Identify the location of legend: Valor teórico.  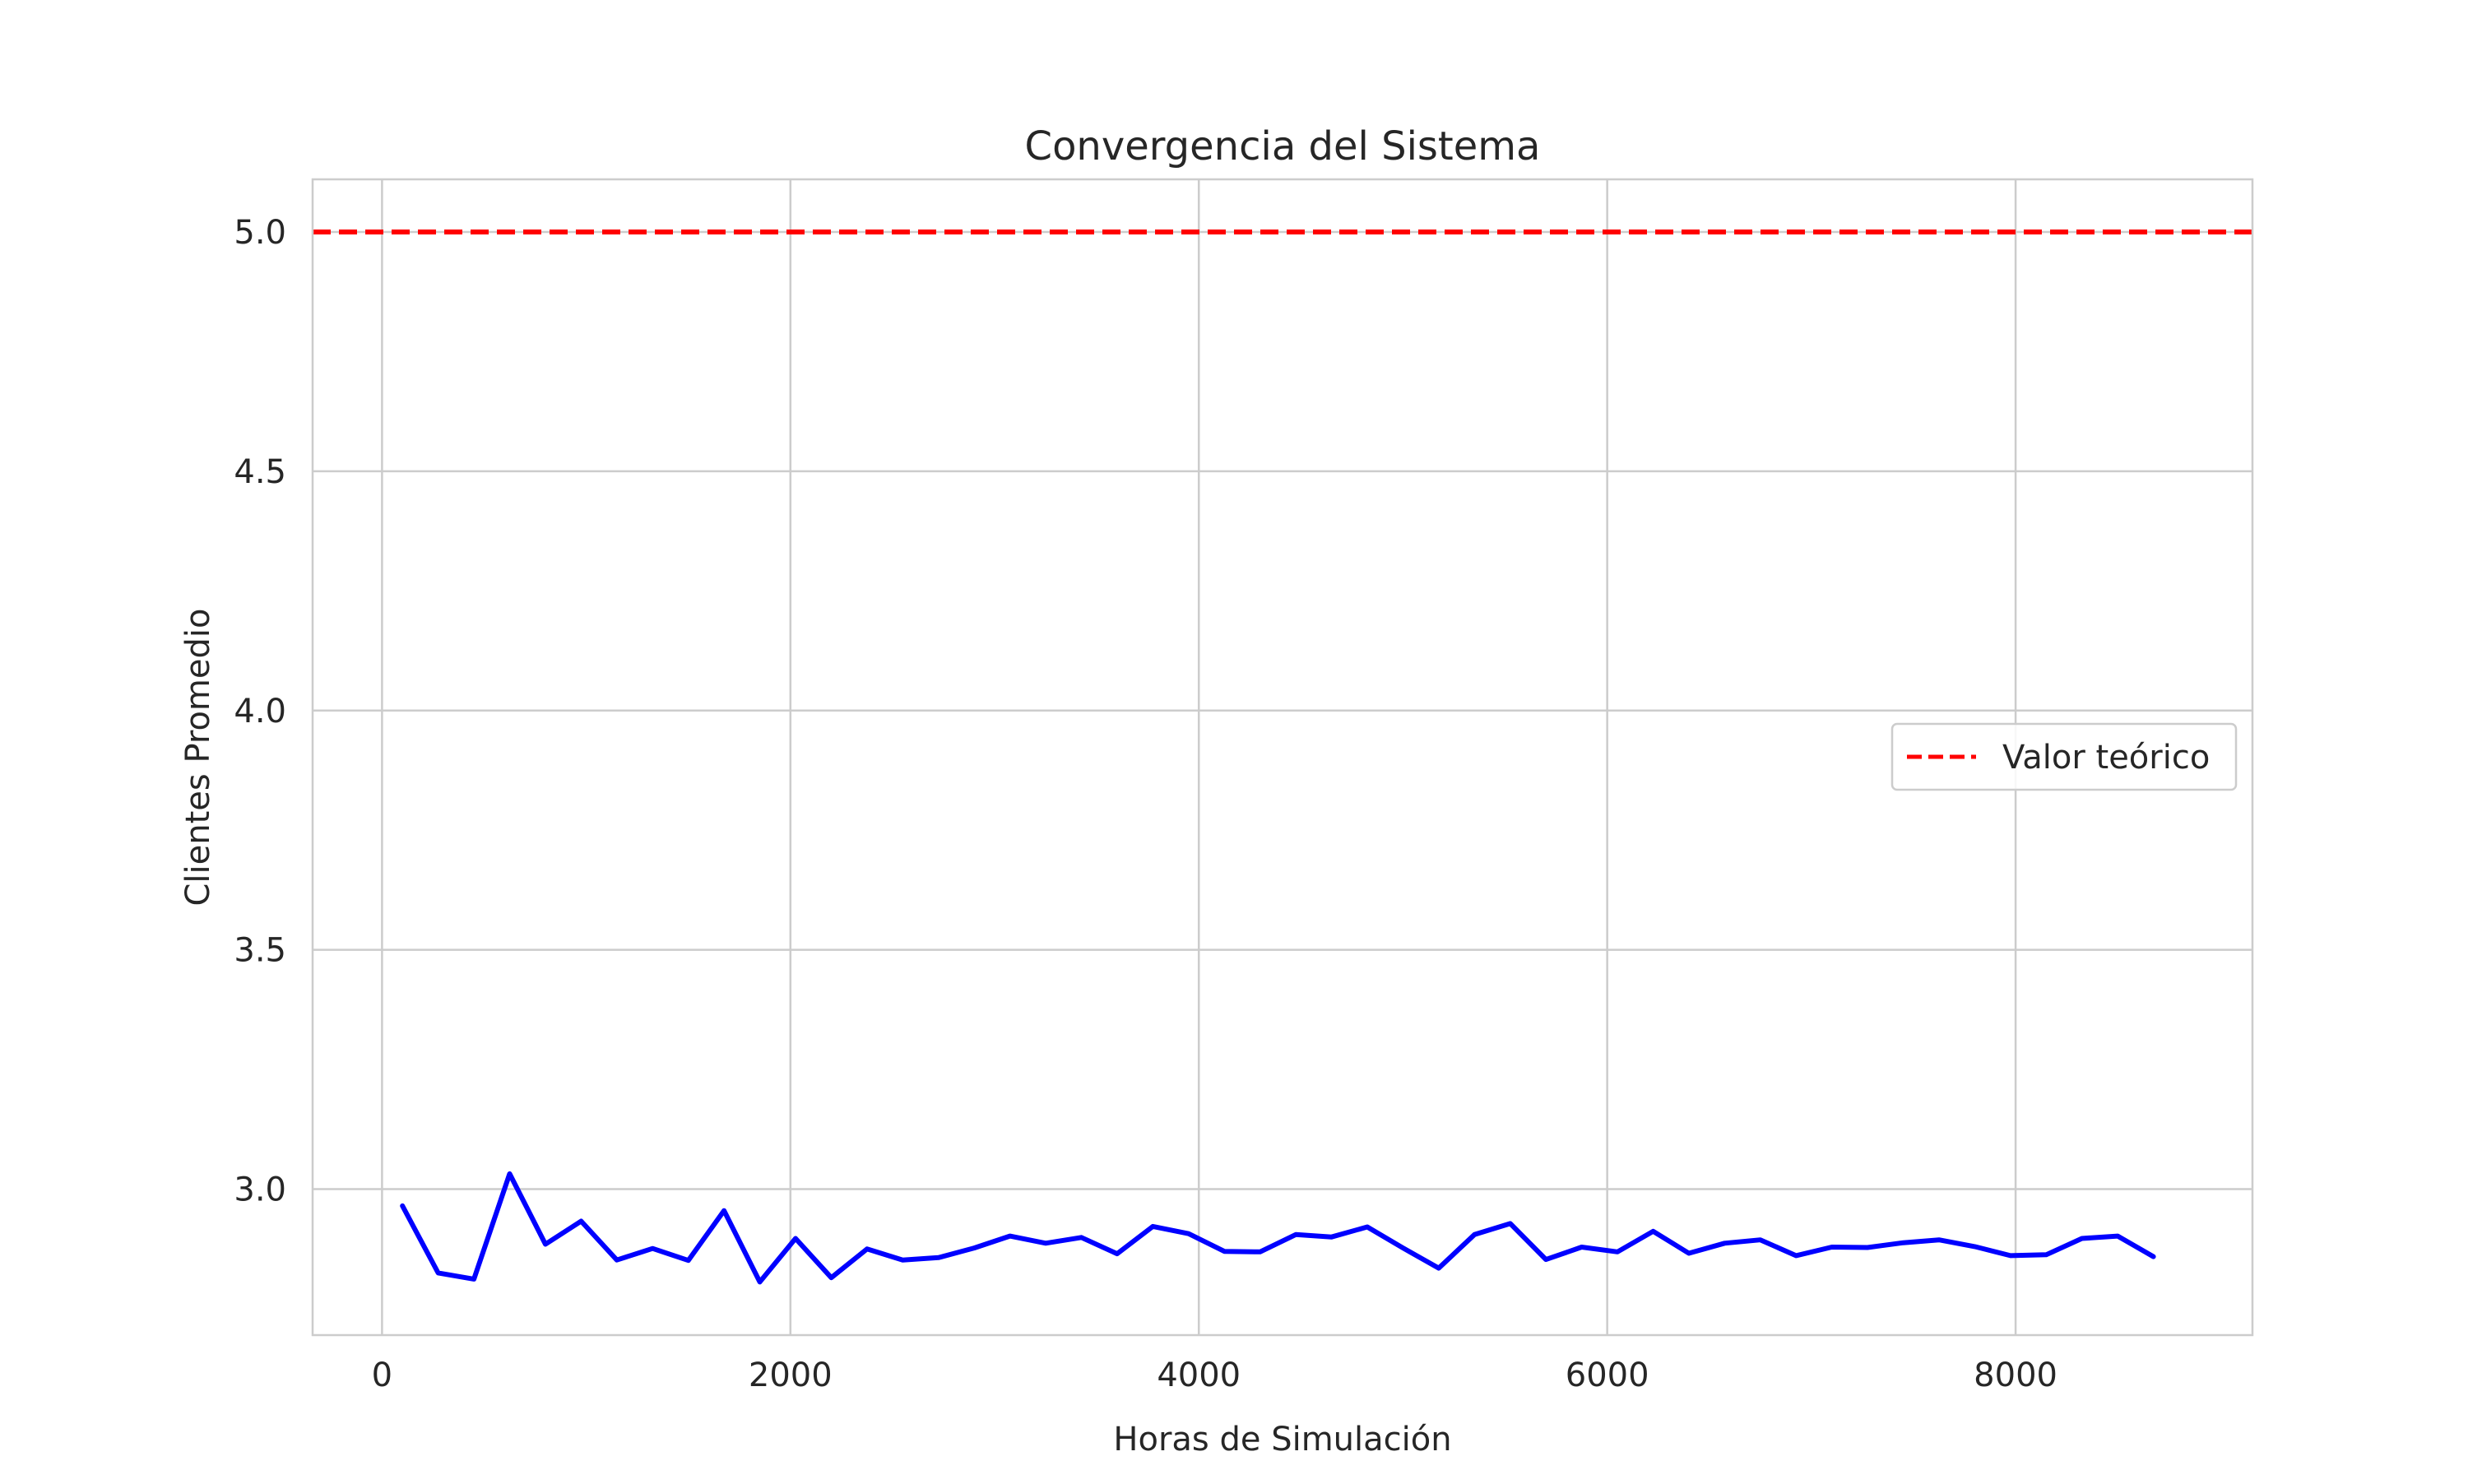
(2064, 756).